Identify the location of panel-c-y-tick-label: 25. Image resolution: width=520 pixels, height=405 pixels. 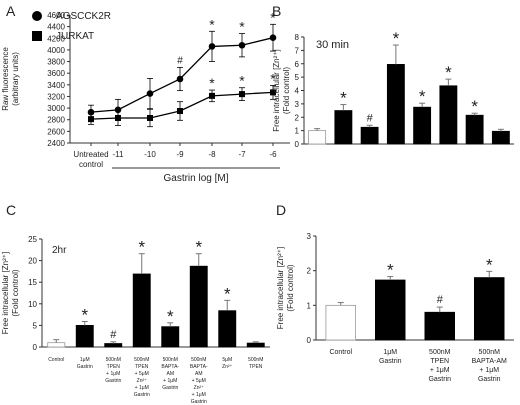
(32, 239).